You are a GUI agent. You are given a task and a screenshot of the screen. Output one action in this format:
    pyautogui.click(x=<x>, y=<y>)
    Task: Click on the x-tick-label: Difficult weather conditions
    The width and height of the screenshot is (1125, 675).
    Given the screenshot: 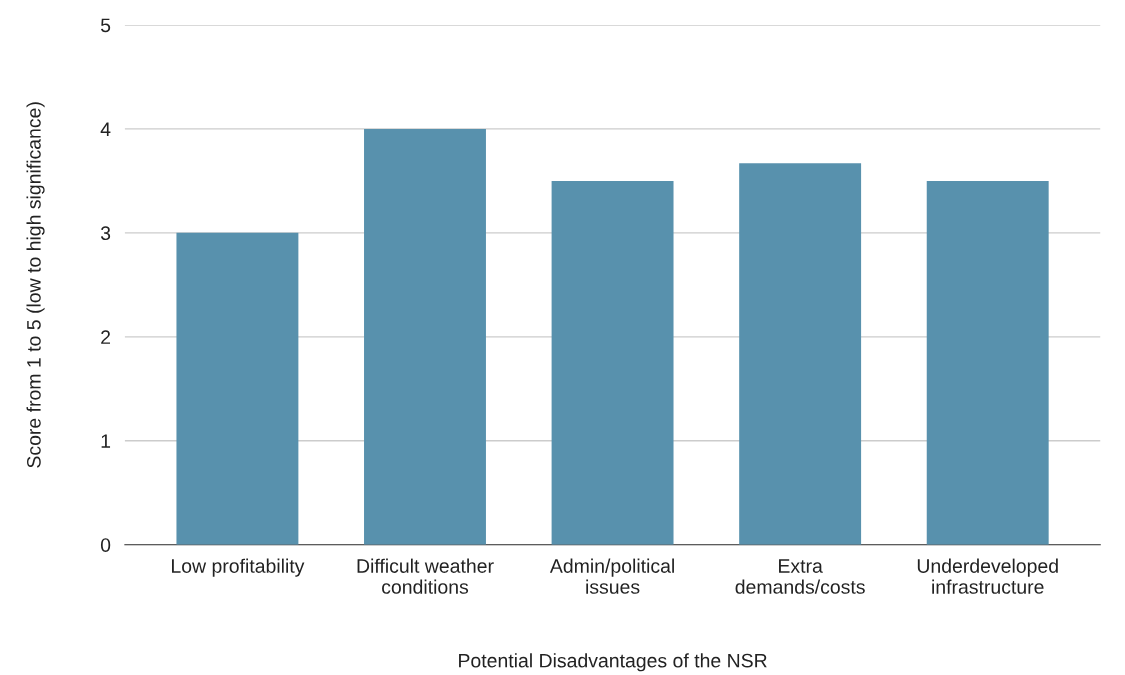 What is the action you would take?
    pyautogui.click(x=425, y=576)
    